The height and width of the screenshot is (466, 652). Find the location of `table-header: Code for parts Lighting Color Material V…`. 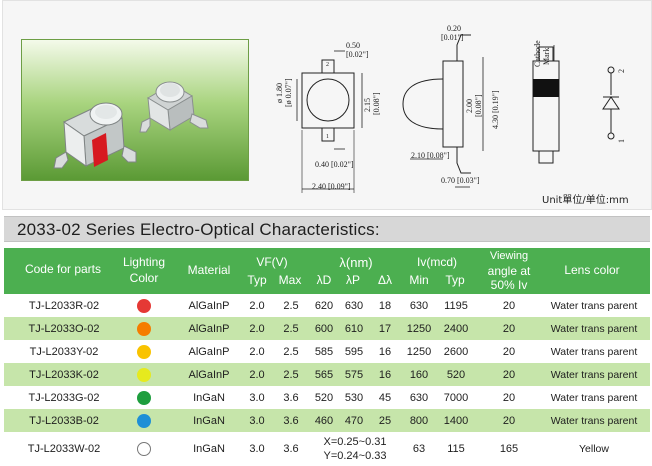

table-header: Code for parts Lighting Color Material V… is located at coordinates (327, 271).